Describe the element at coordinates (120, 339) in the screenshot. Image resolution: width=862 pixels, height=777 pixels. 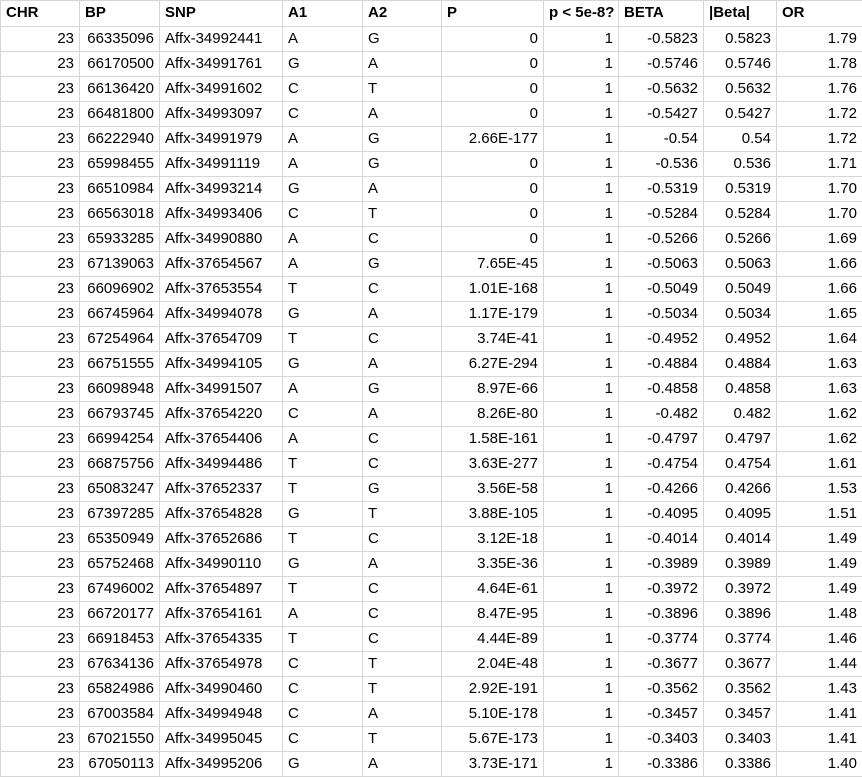
I see `cell-bp: 67254964` at that location.